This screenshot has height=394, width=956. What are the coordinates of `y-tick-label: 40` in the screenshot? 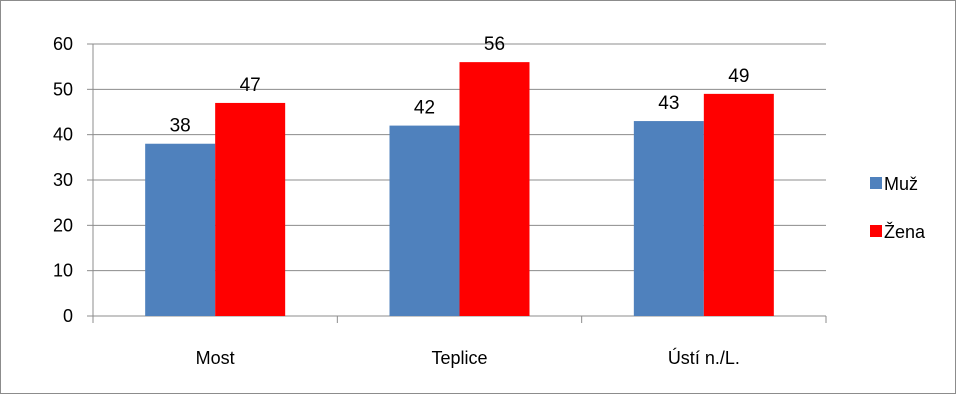 It's located at (63, 135).